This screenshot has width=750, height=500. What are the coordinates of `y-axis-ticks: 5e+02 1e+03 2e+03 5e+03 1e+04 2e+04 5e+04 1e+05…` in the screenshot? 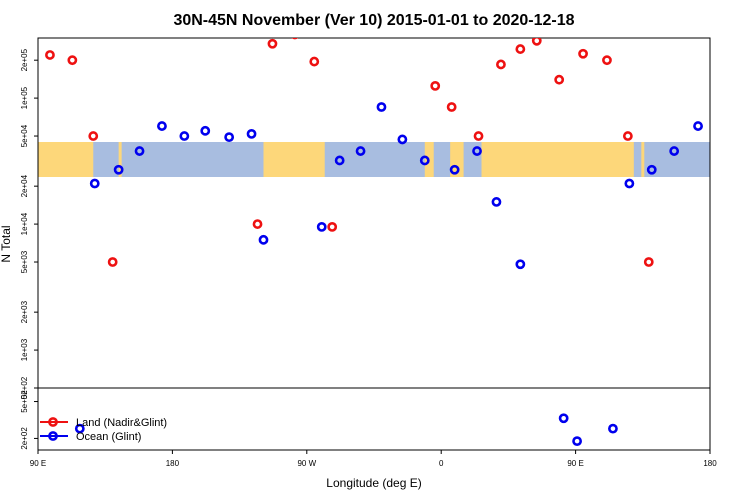 It's located at (29, 223).